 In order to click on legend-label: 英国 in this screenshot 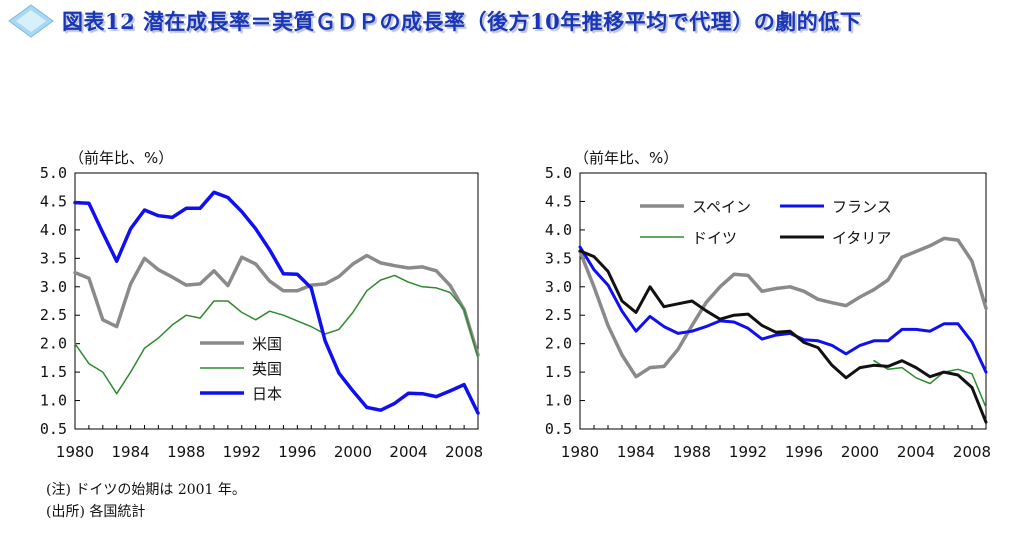, I will do `click(267, 369)`.